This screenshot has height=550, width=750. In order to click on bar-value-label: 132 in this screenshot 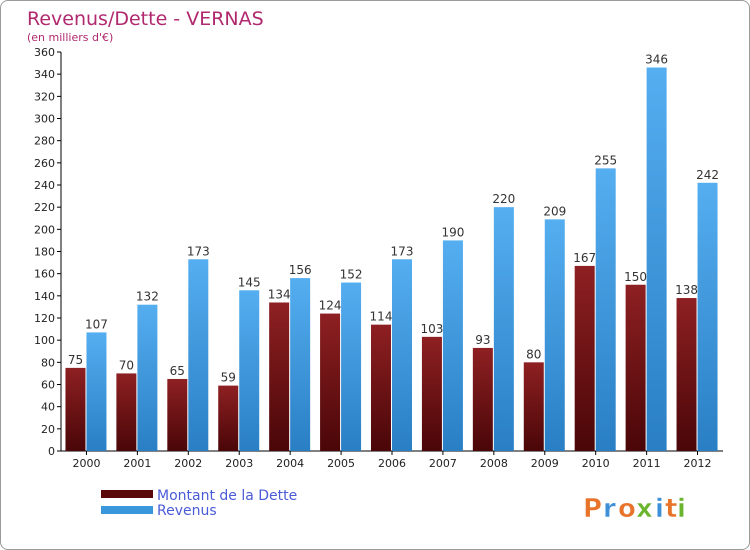, I will do `click(147, 297)`.